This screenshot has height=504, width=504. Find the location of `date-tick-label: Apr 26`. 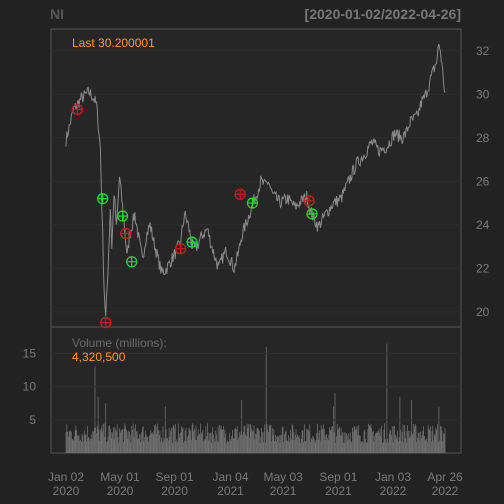

date-tick-label: Apr 26 is located at coordinates (445, 477).